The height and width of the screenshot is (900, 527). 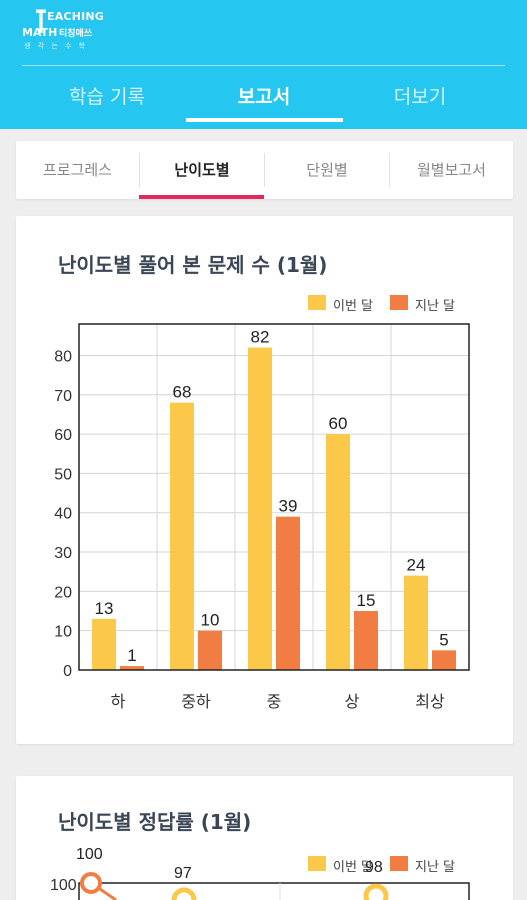 I want to click on chart1-category-label: 하, so click(x=118, y=701).